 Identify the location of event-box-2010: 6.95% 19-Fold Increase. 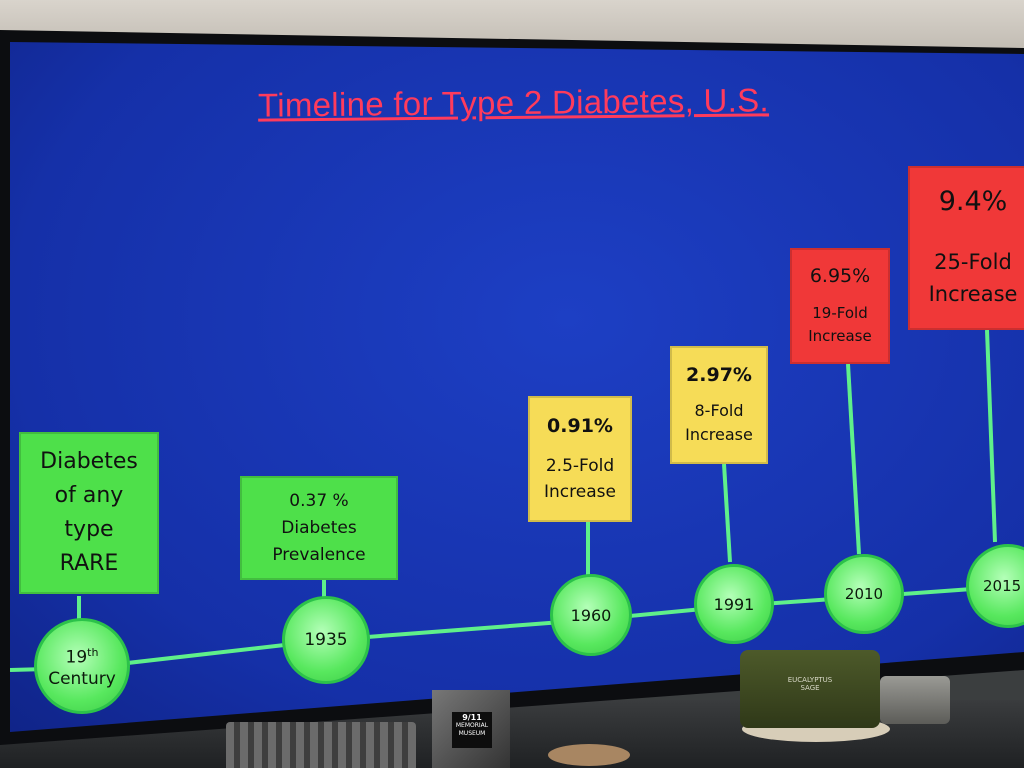
(840, 306).